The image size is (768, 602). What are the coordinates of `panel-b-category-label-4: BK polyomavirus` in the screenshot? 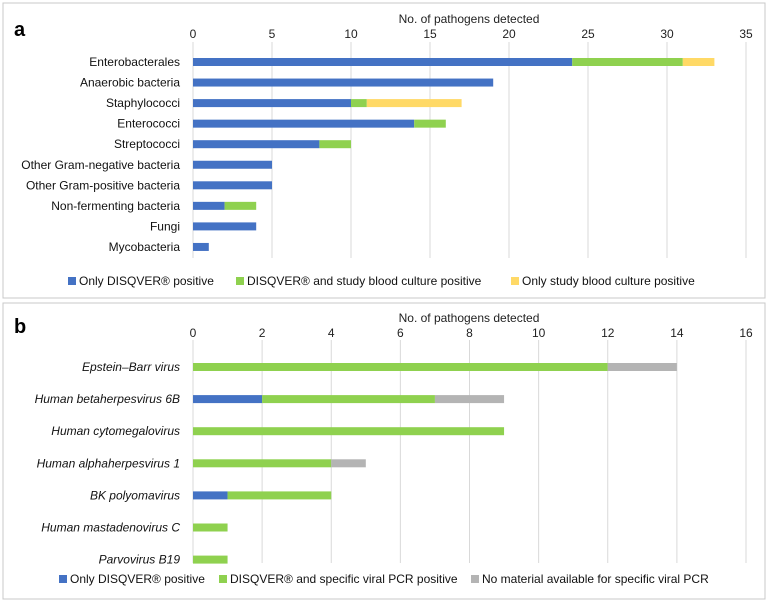 It's located at (135, 495).